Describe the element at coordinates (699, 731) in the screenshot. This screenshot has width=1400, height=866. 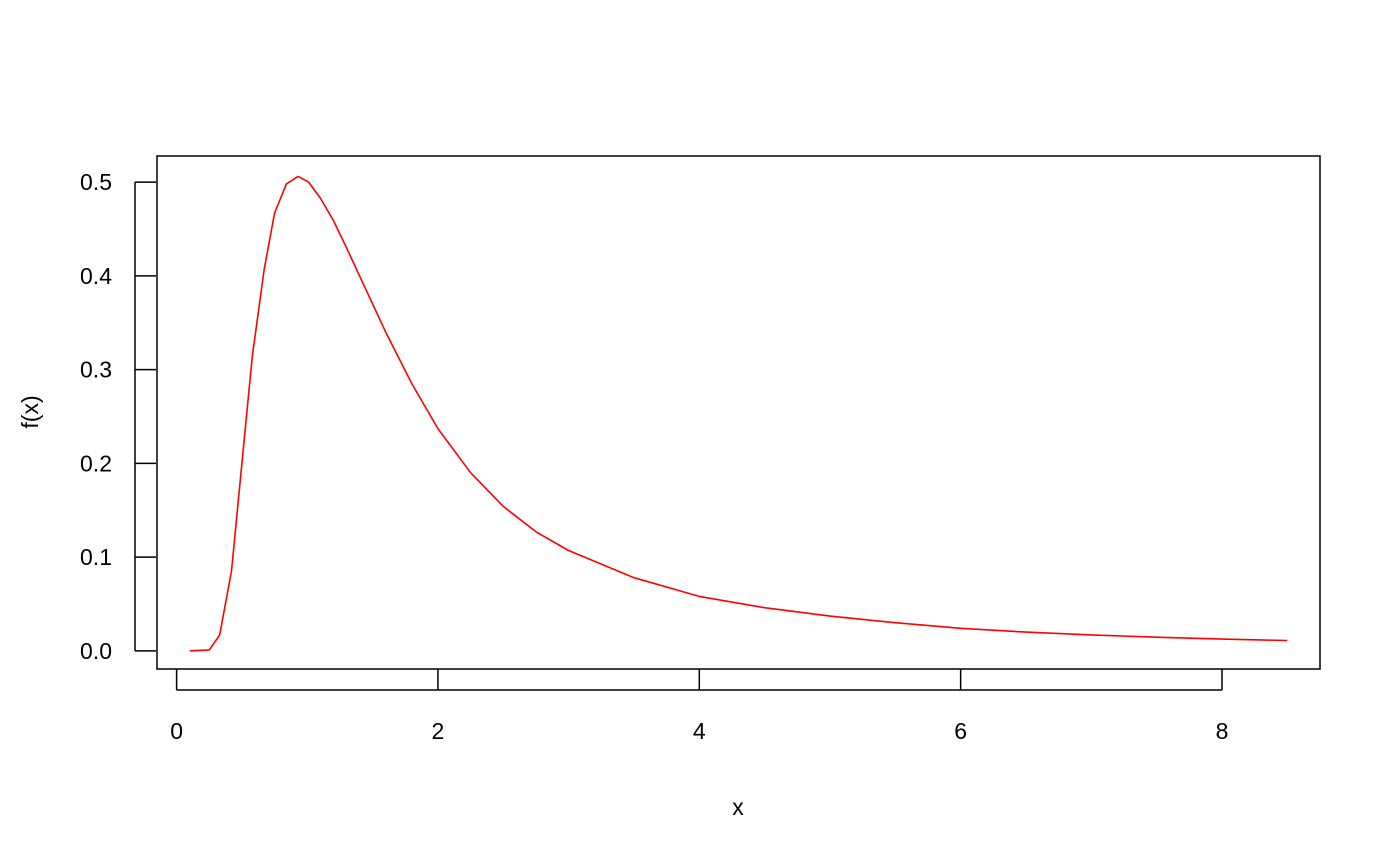
I see `x-tick-label: 4` at that location.